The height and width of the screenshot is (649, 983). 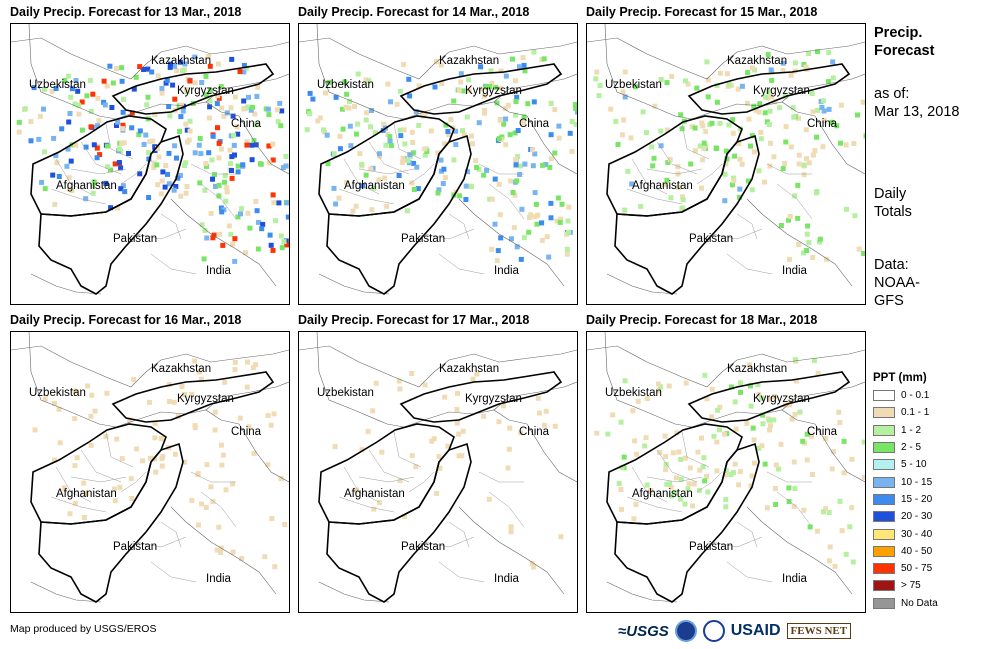 I want to click on legend-label: 30 - 40, so click(x=917, y=534).